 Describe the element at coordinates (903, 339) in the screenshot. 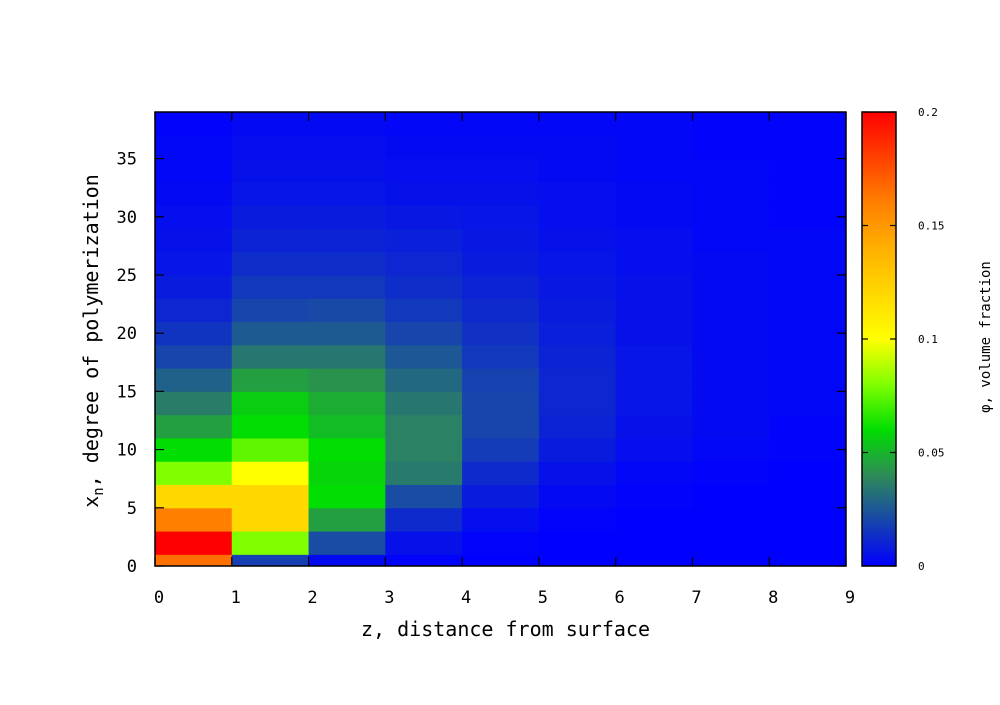

I see `colorbar-ticks: 0 0.05 0.1 0.15 0.2` at that location.